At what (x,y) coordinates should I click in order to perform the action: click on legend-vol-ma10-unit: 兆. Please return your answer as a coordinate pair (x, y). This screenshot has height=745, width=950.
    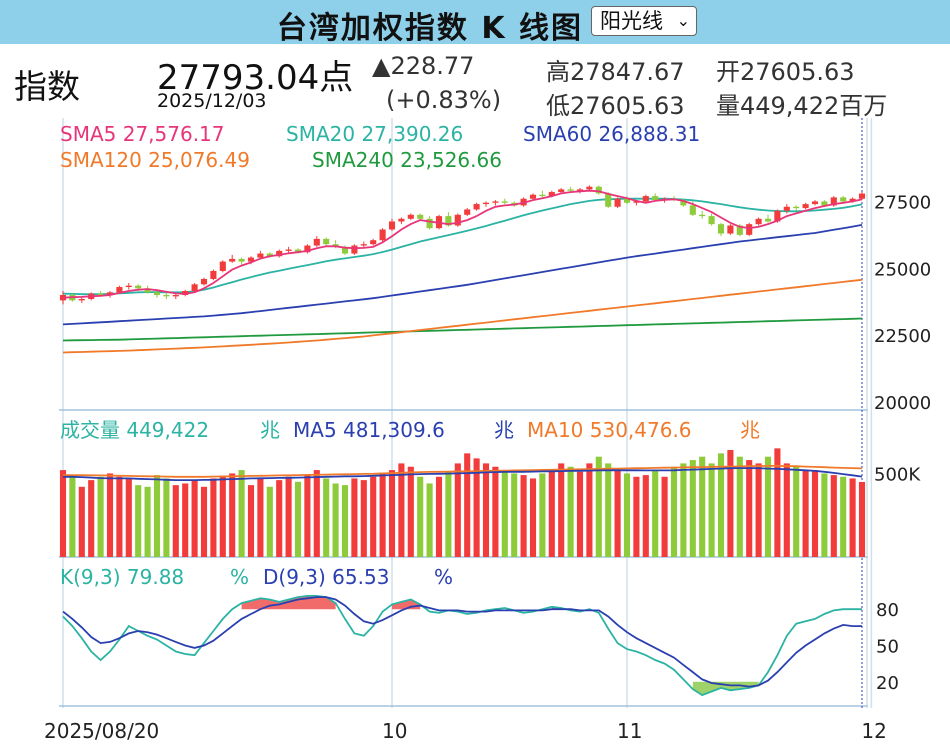
    Looking at the image, I should click on (750, 430).